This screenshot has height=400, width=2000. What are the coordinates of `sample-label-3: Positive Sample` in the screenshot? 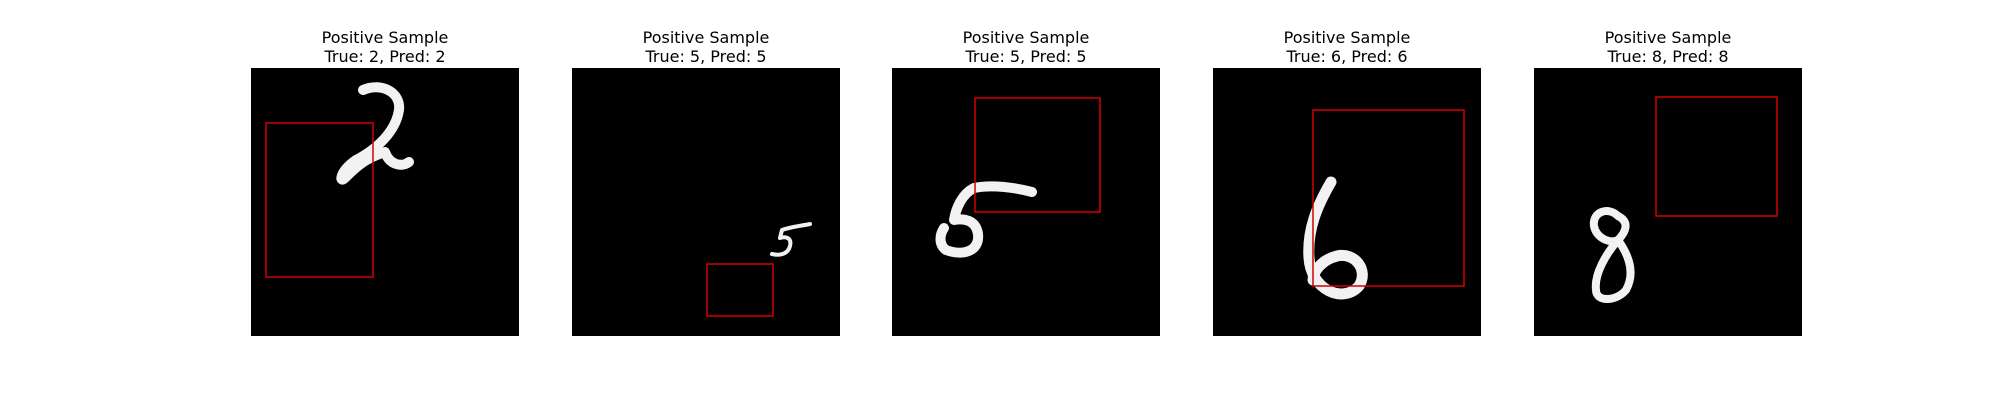 It's located at (1026, 37).